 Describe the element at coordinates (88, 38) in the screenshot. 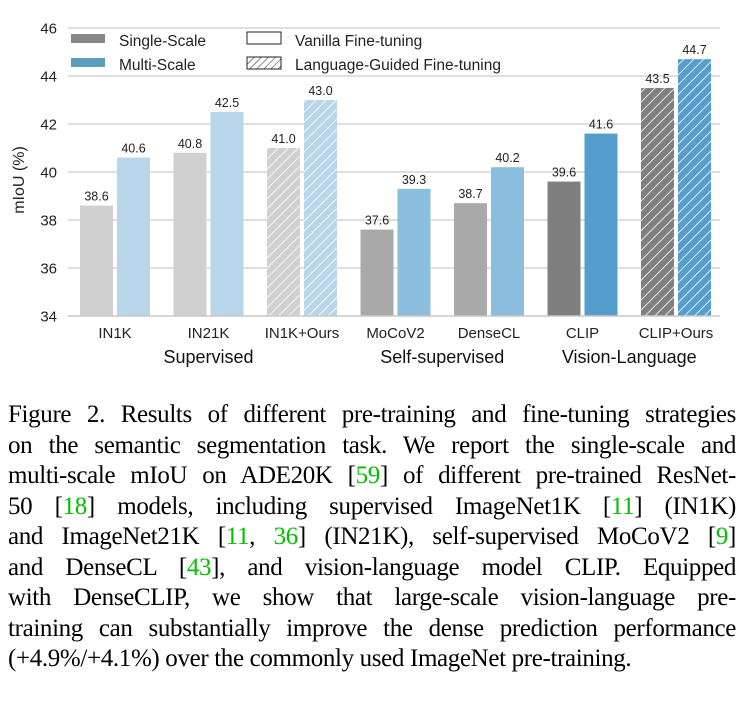

I see `legend-swatch-single-scale` at that location.